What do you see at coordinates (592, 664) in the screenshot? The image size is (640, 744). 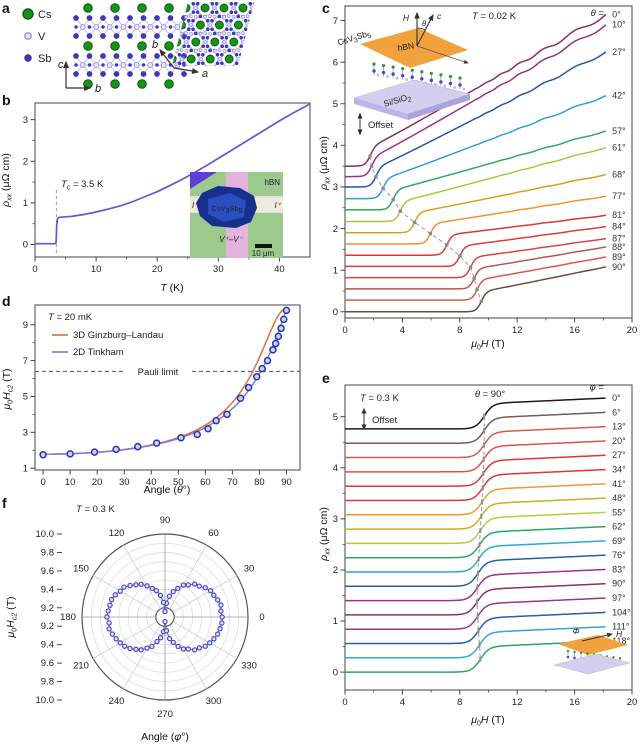 I see `e-inset-substrate` at bounding box center [592, 664].